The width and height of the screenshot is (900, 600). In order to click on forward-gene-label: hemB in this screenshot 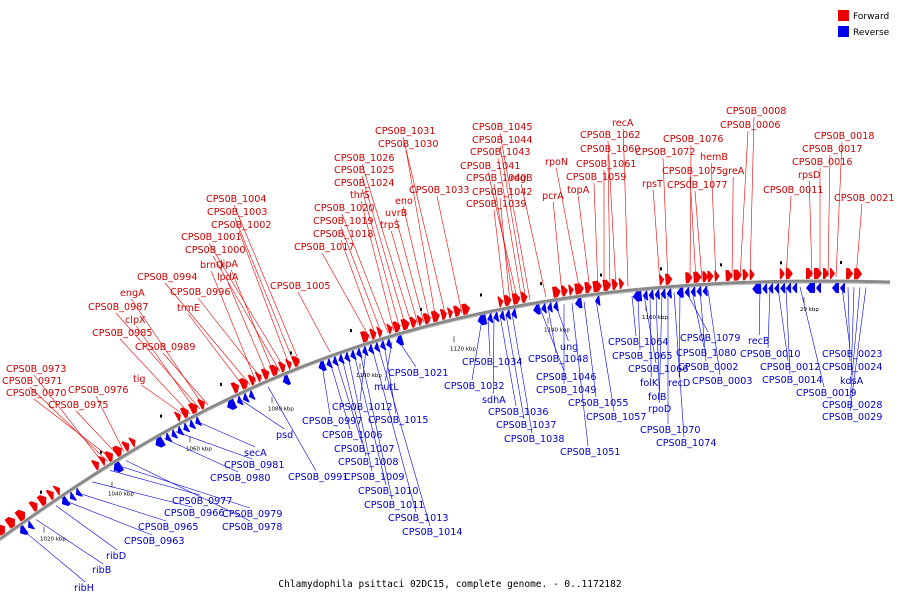, I will do `click(714, 157)`.